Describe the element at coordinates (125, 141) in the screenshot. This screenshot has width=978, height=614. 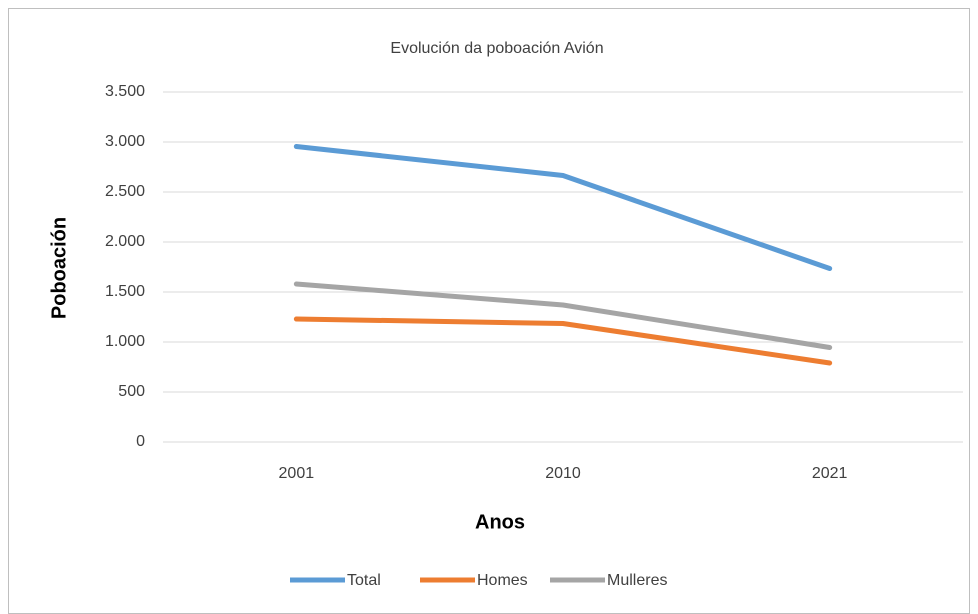
I see `y-tick-label: 3.000` at that location.